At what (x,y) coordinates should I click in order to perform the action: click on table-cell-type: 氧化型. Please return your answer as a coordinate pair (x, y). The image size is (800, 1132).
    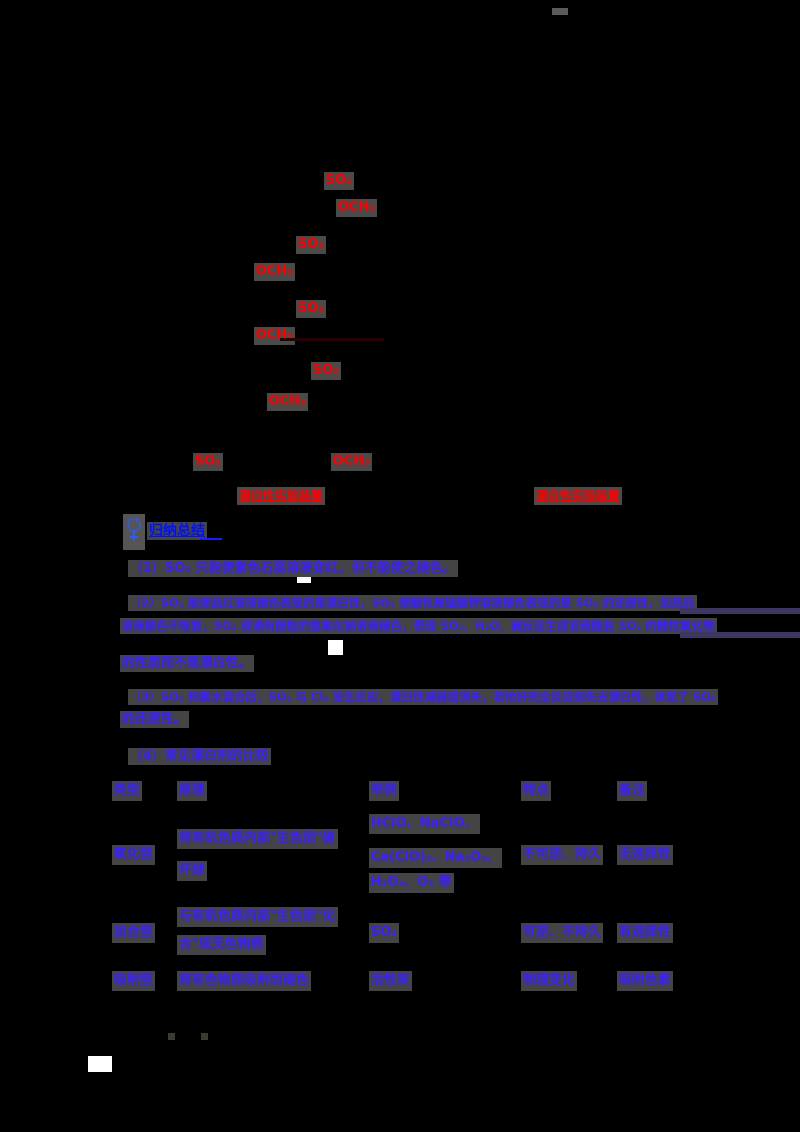
    Looking at the image, I should click on (134, 855).